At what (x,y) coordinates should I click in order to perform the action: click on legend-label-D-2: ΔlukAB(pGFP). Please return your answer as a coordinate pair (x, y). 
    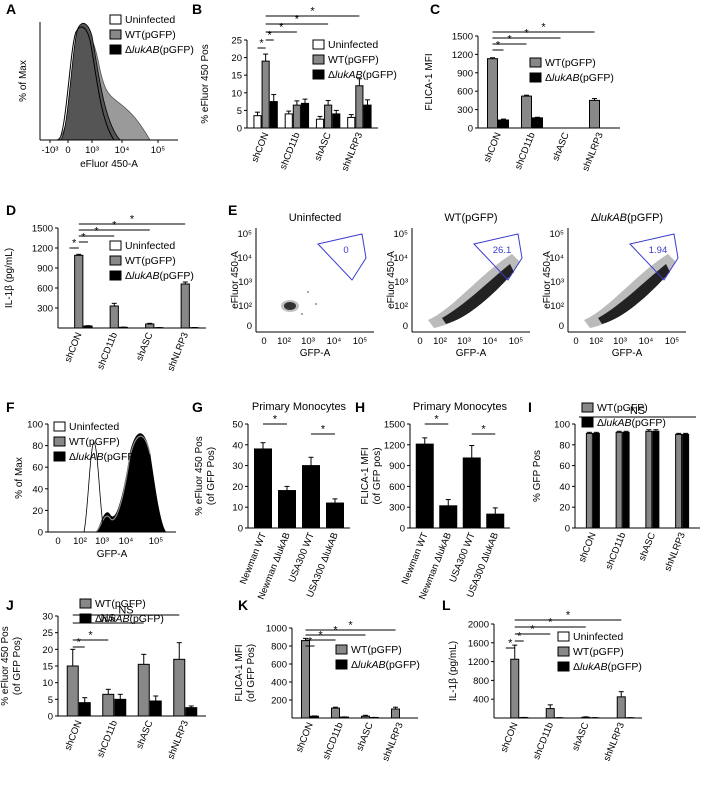
    Looking at the image, I should click on (159, 276).